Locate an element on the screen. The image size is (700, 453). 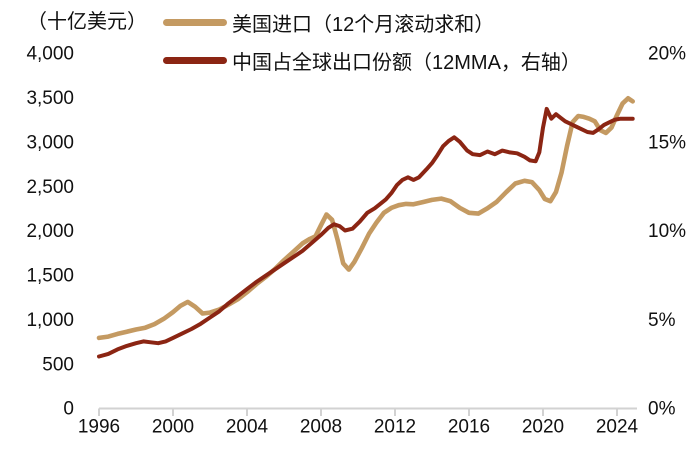
legend-label-us-imports: 美国进口（12个月滚动求和） is located at coordinates (363, 24).